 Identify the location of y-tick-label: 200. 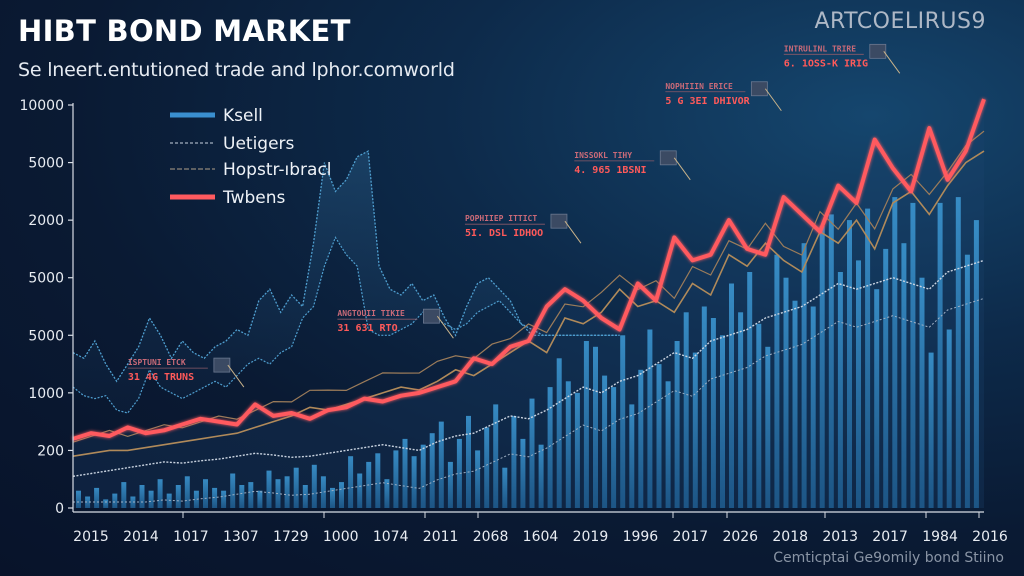
(50, 451).